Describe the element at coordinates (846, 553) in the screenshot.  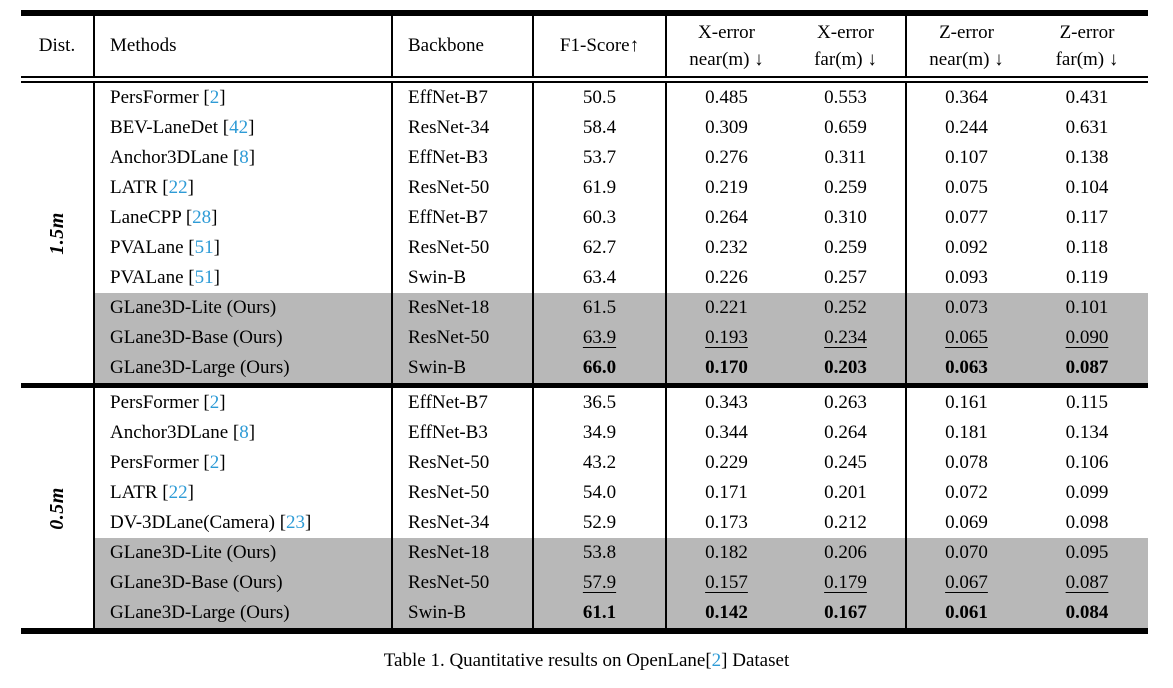
I see `x-error-far-cell: 0.206` at that location.